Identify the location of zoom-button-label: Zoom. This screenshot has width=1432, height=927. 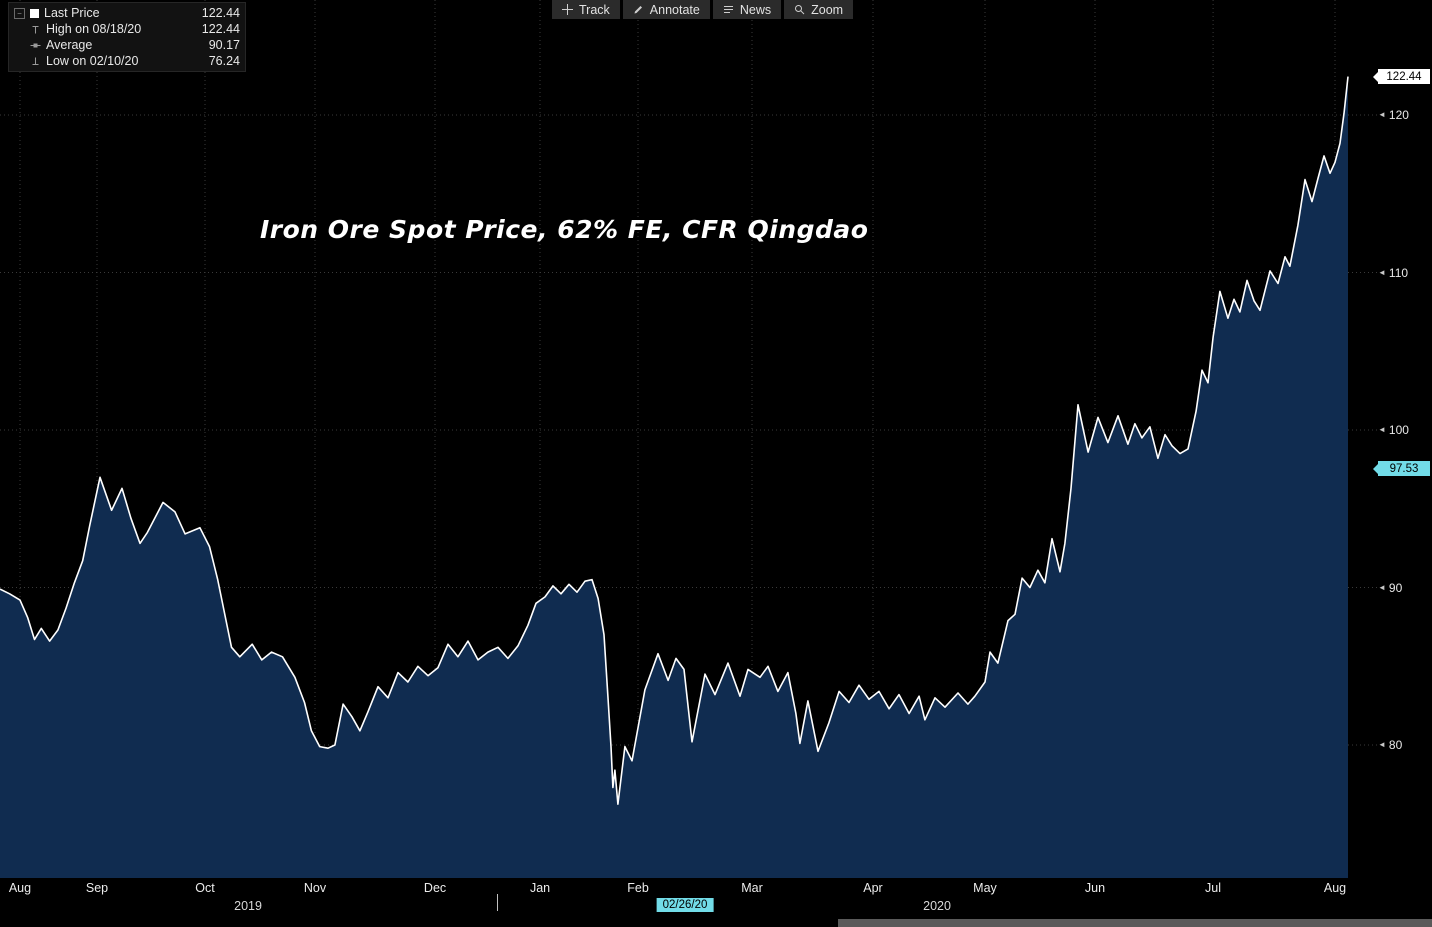
(827, 9).